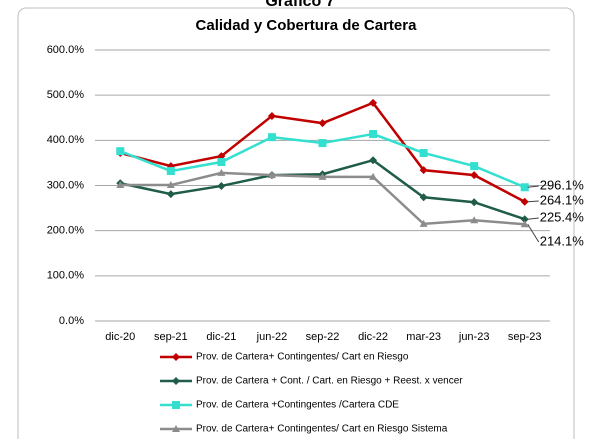 The width and height of the screenshot is (593, 439). What do you see at coordinates (562, 216) in the screenshot?
I see `data-label: 225.4%` at bounding box center [562, 216].